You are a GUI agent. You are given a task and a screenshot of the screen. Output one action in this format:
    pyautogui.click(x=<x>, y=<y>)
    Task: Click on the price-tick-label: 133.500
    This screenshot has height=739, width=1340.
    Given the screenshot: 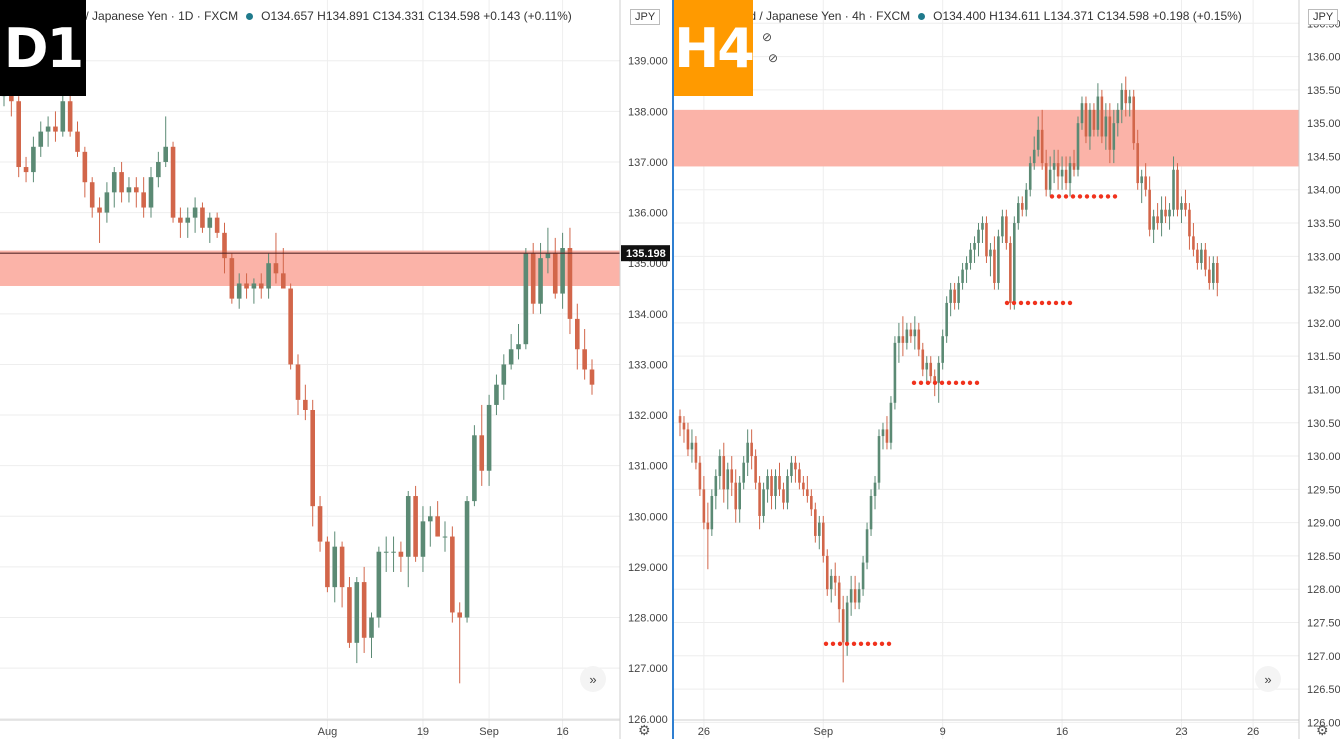 What is the action you would take?
    pyautogui.click(x=1323, y=224)
    